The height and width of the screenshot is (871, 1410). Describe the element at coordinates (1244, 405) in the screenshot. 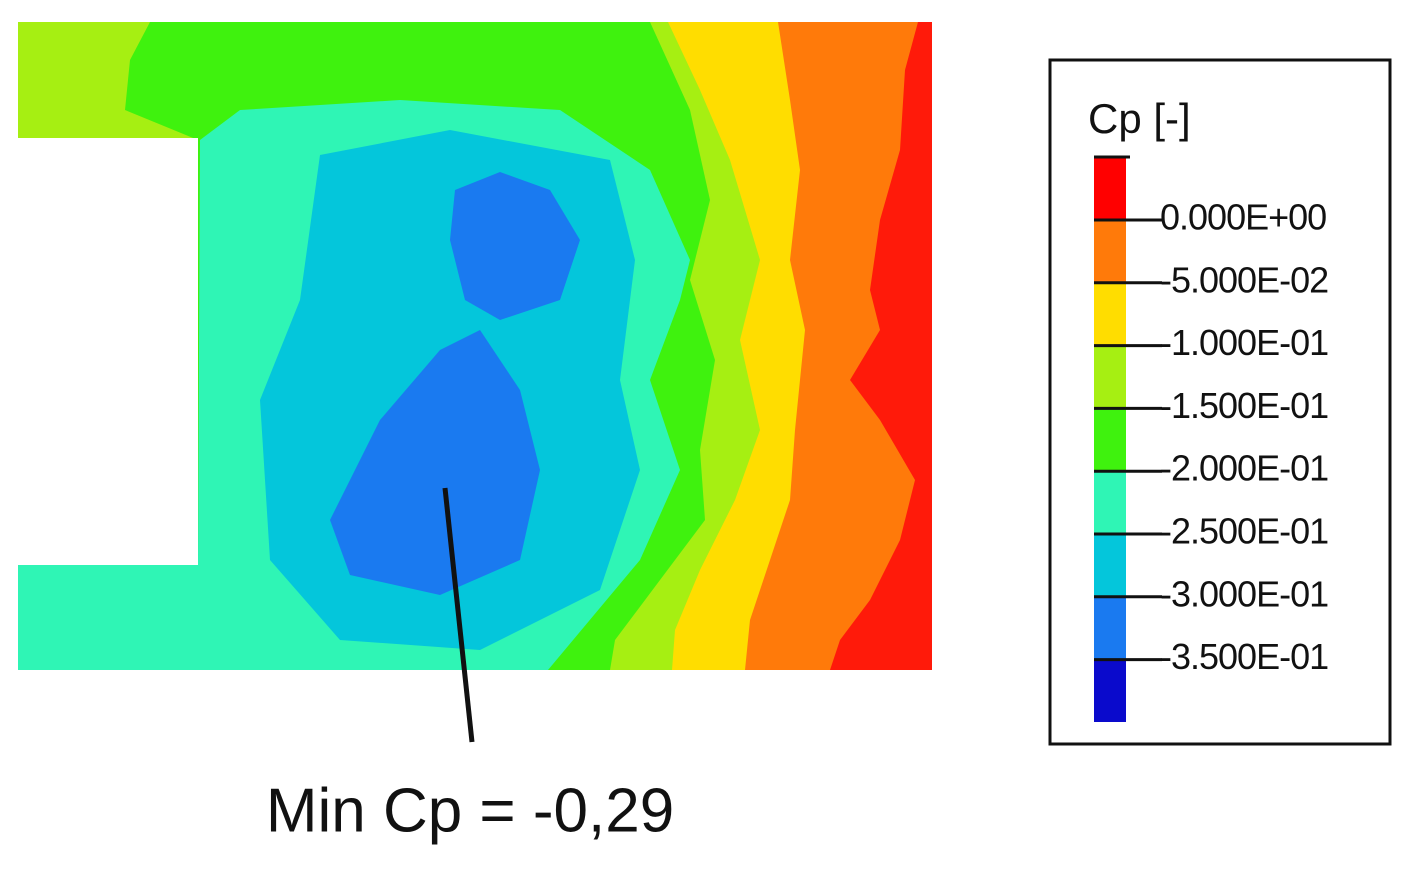

I see `legend-label: -1.500E-01` at that location.